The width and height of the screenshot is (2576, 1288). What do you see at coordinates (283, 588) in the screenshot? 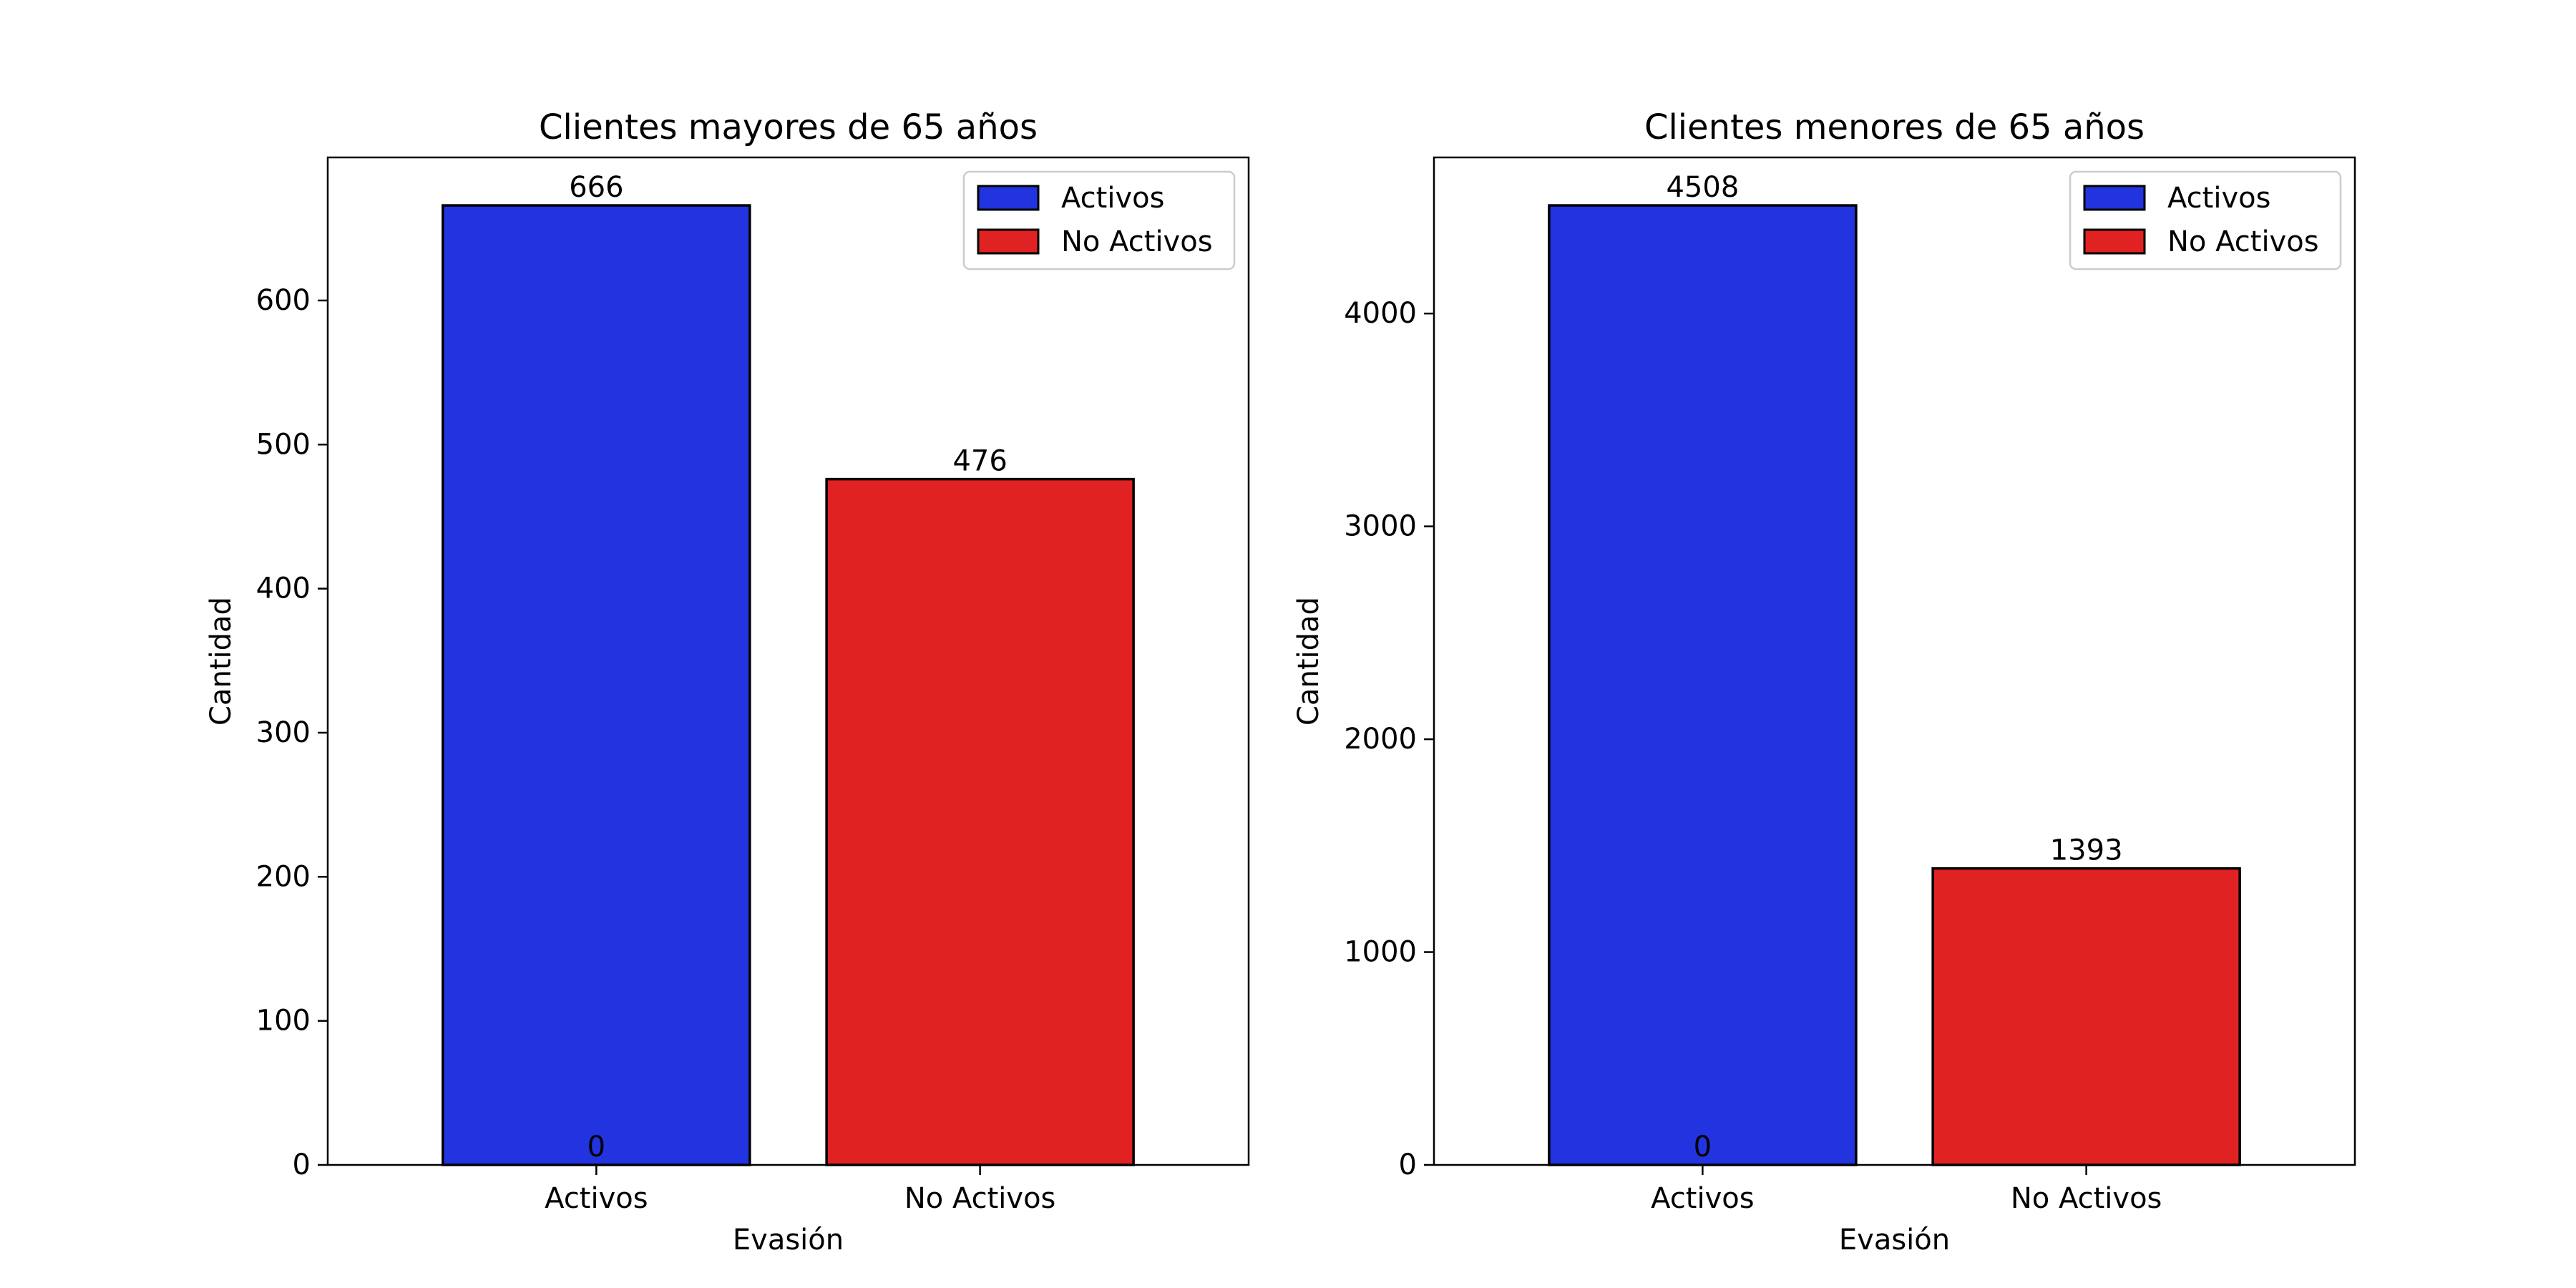
I see `y-tick-label: 400` at bounding box center [283, 588].